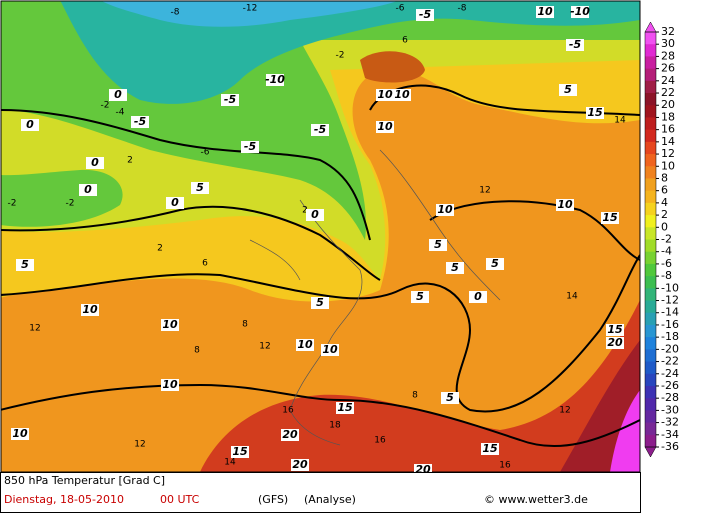 This screenshot has height=513, width=704. Describe the element at coordinates (505, 466) in the screenshot. I see `isotherm-label: 16` at that location.